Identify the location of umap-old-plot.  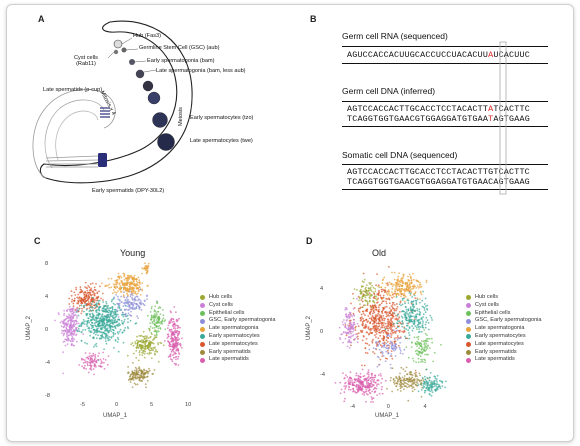
(390, 334).